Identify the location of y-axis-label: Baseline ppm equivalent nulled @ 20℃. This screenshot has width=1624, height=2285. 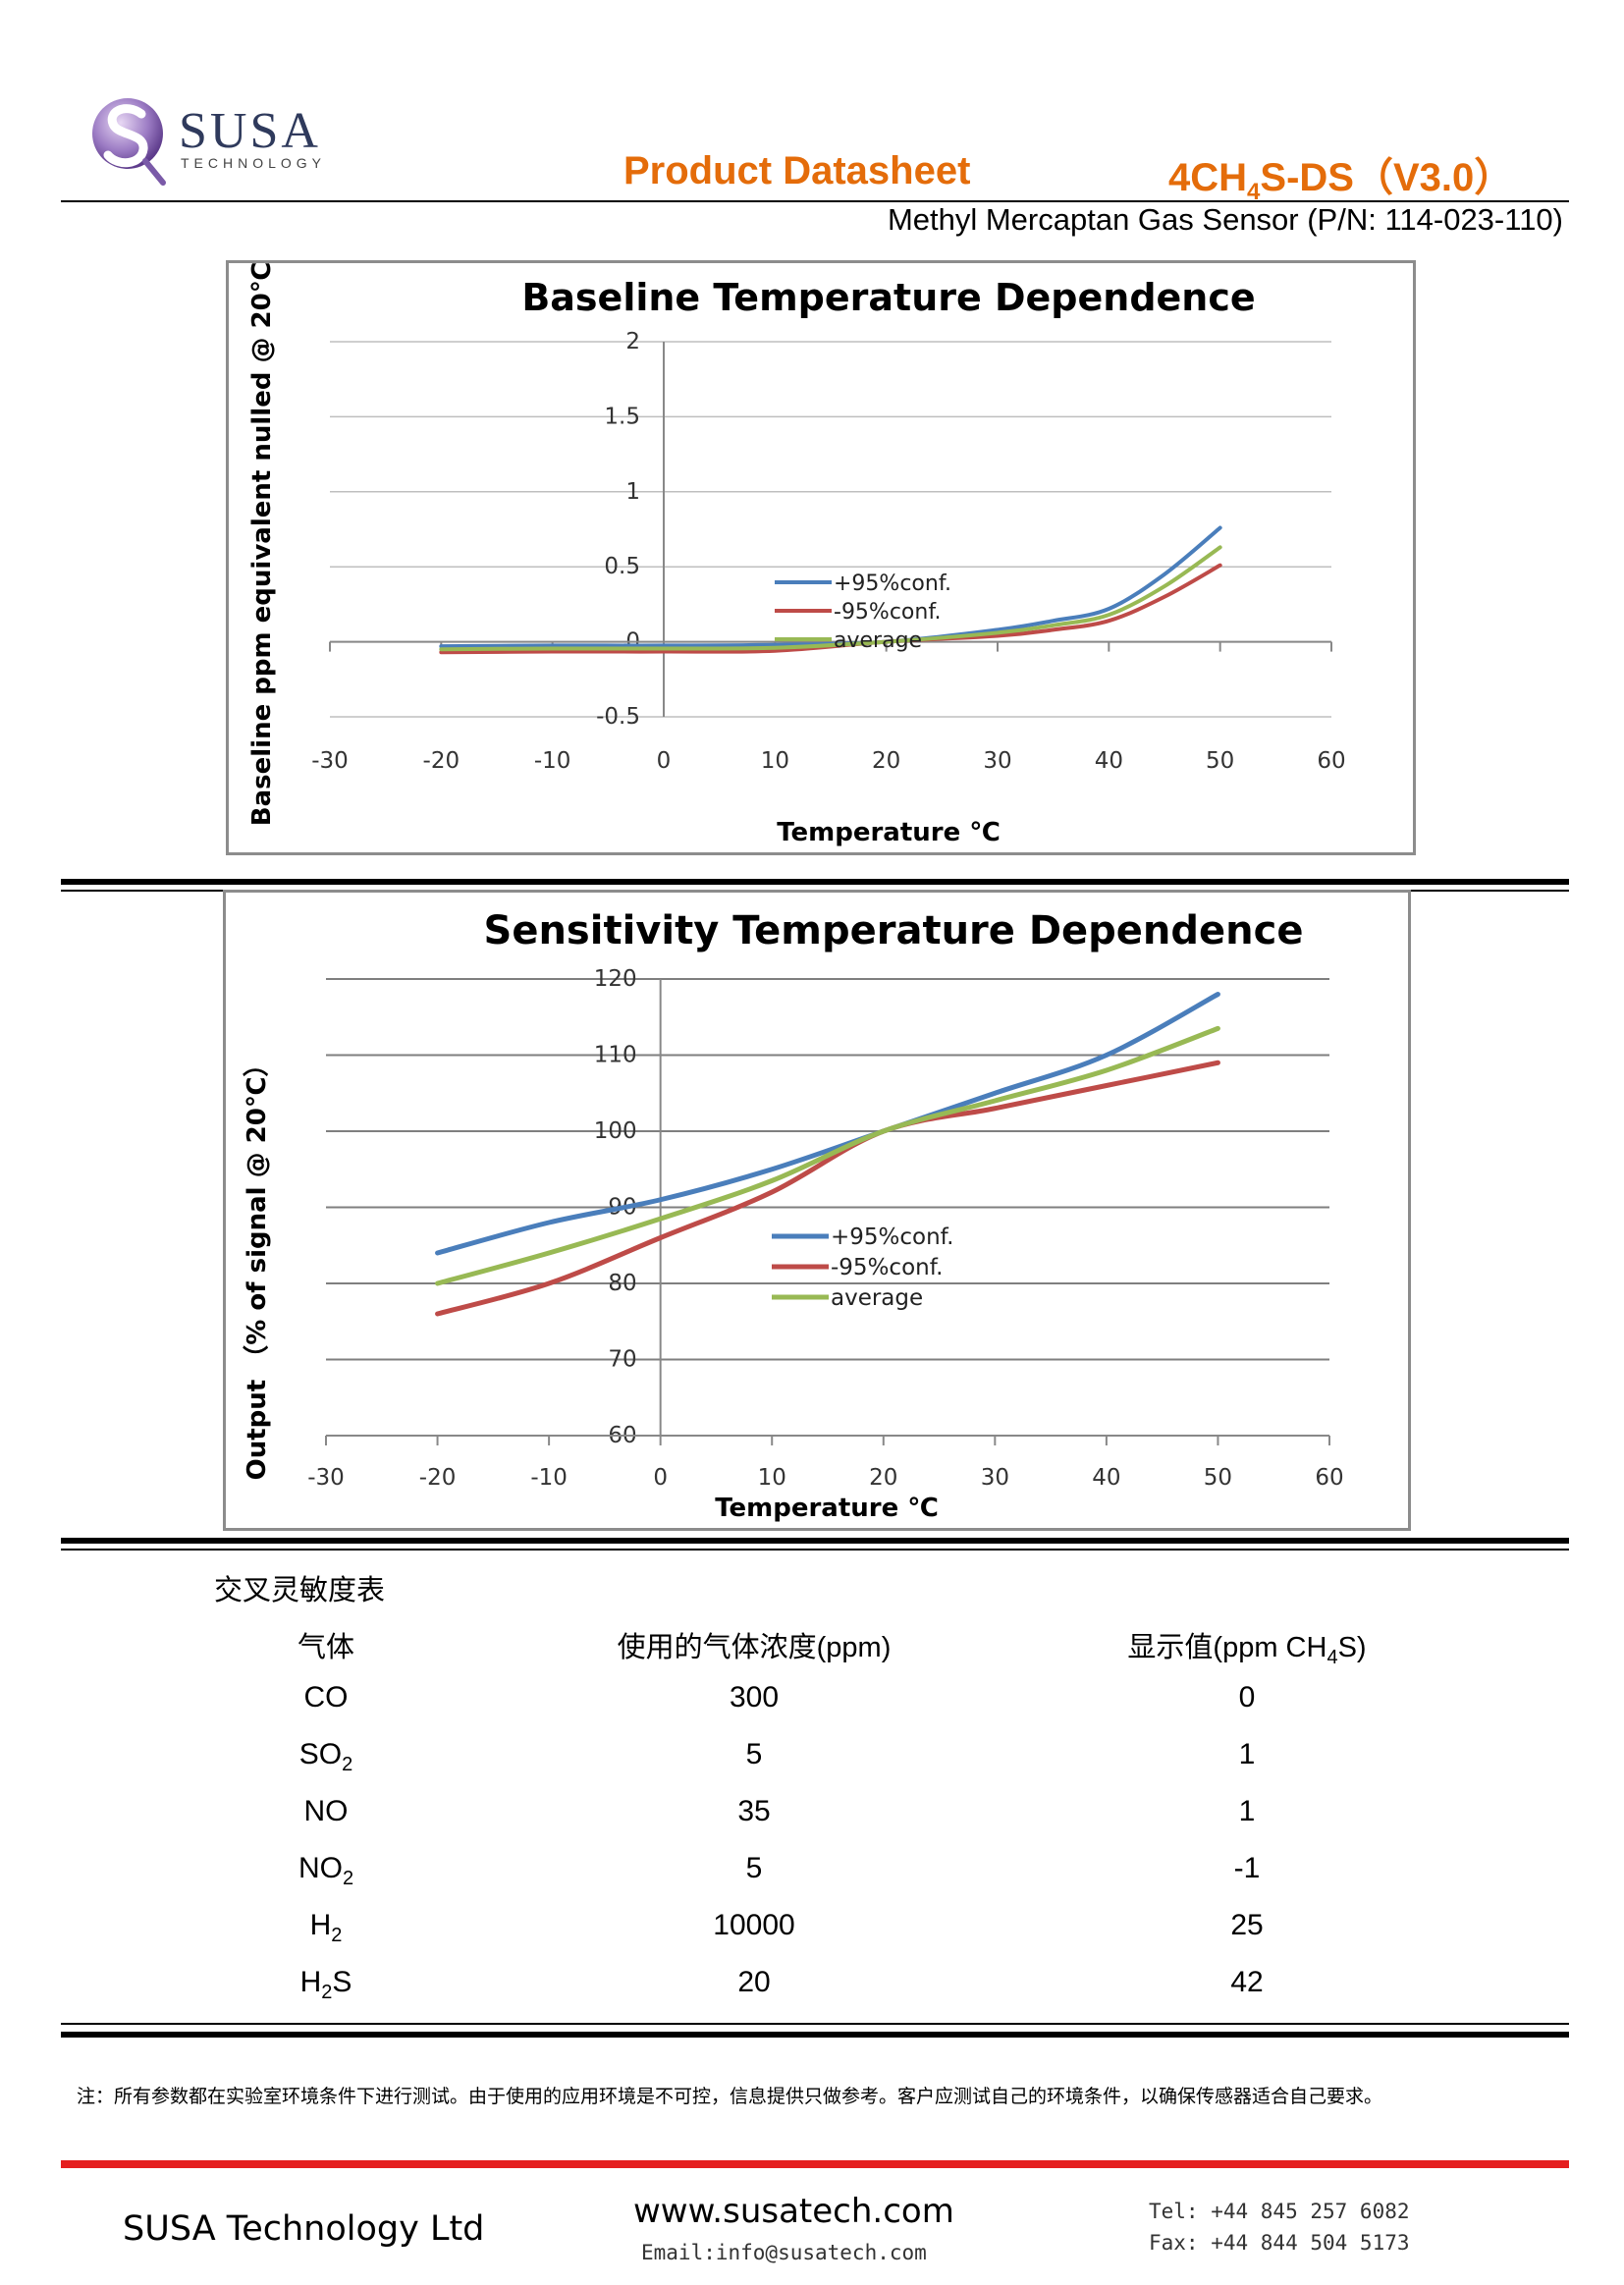
(262, 544).